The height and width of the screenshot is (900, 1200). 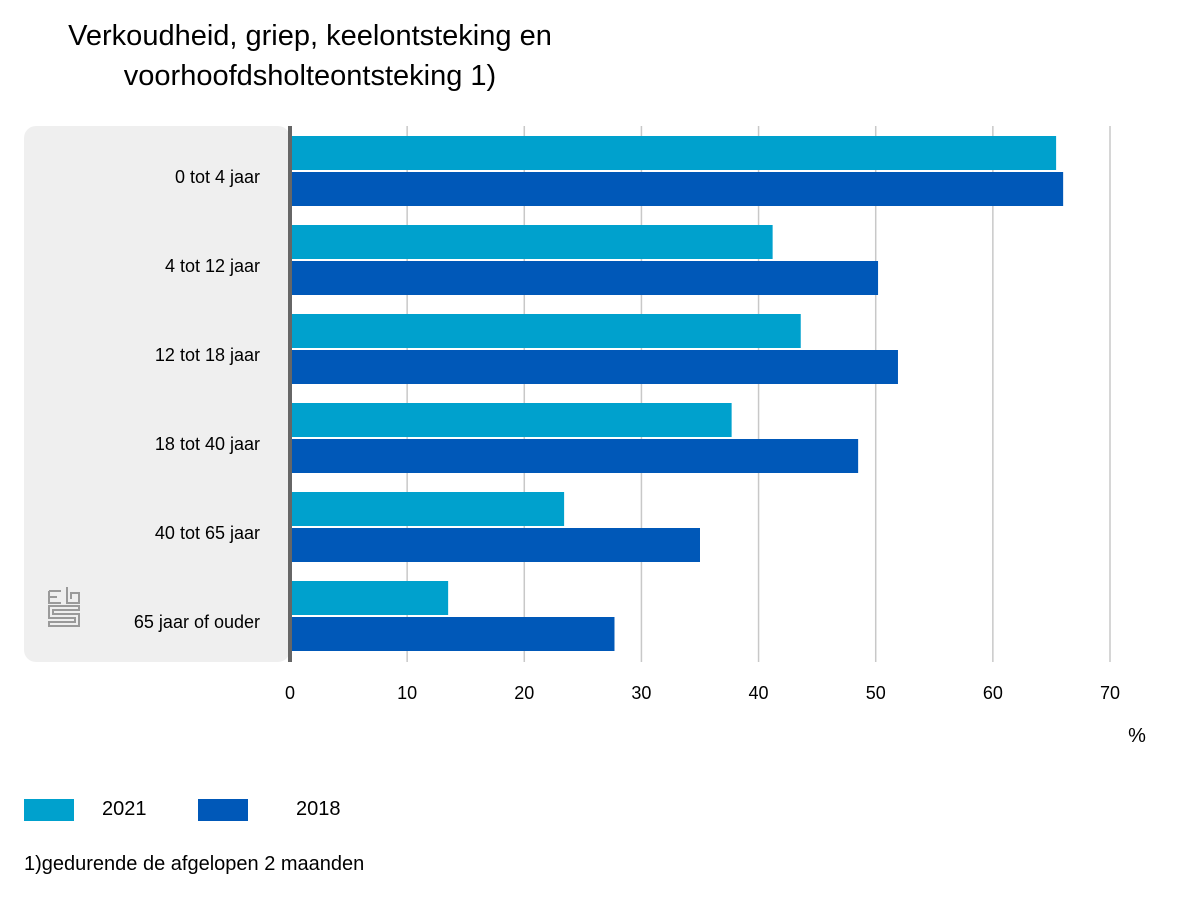 I want to click on legend-item-2018: 2018, so click(x=269, y=809).